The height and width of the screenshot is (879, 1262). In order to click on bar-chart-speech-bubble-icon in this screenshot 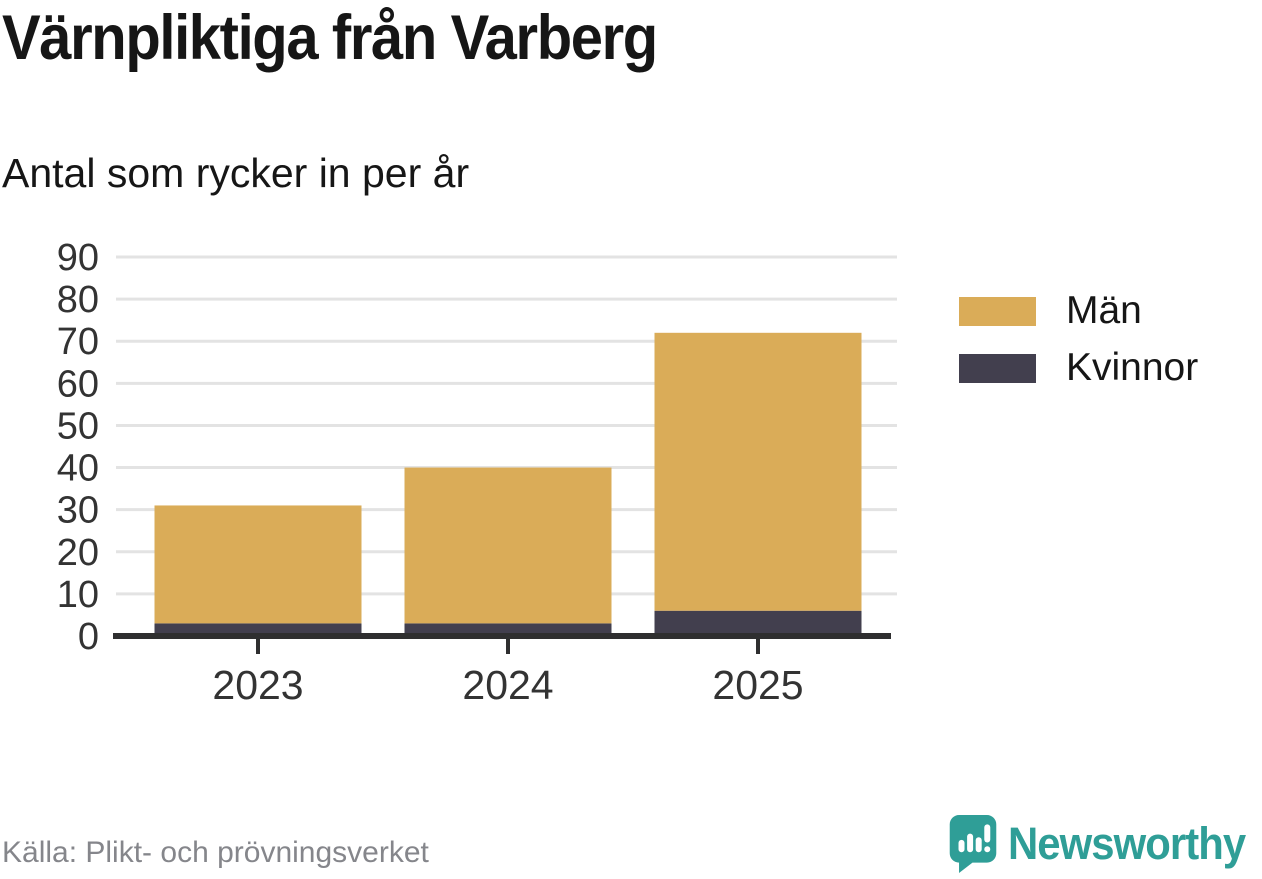, I will do `click(973, 844)`.